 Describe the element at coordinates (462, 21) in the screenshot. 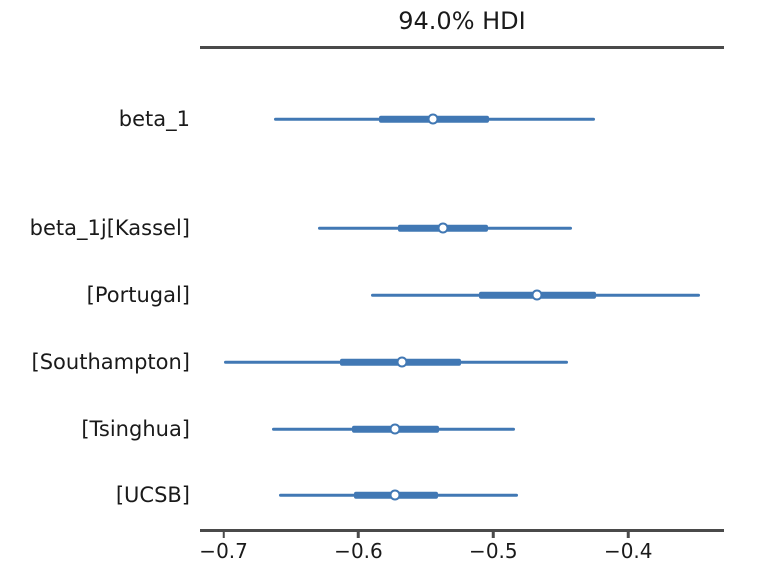

I see `chart-title: 94.0% HDI` at that location.